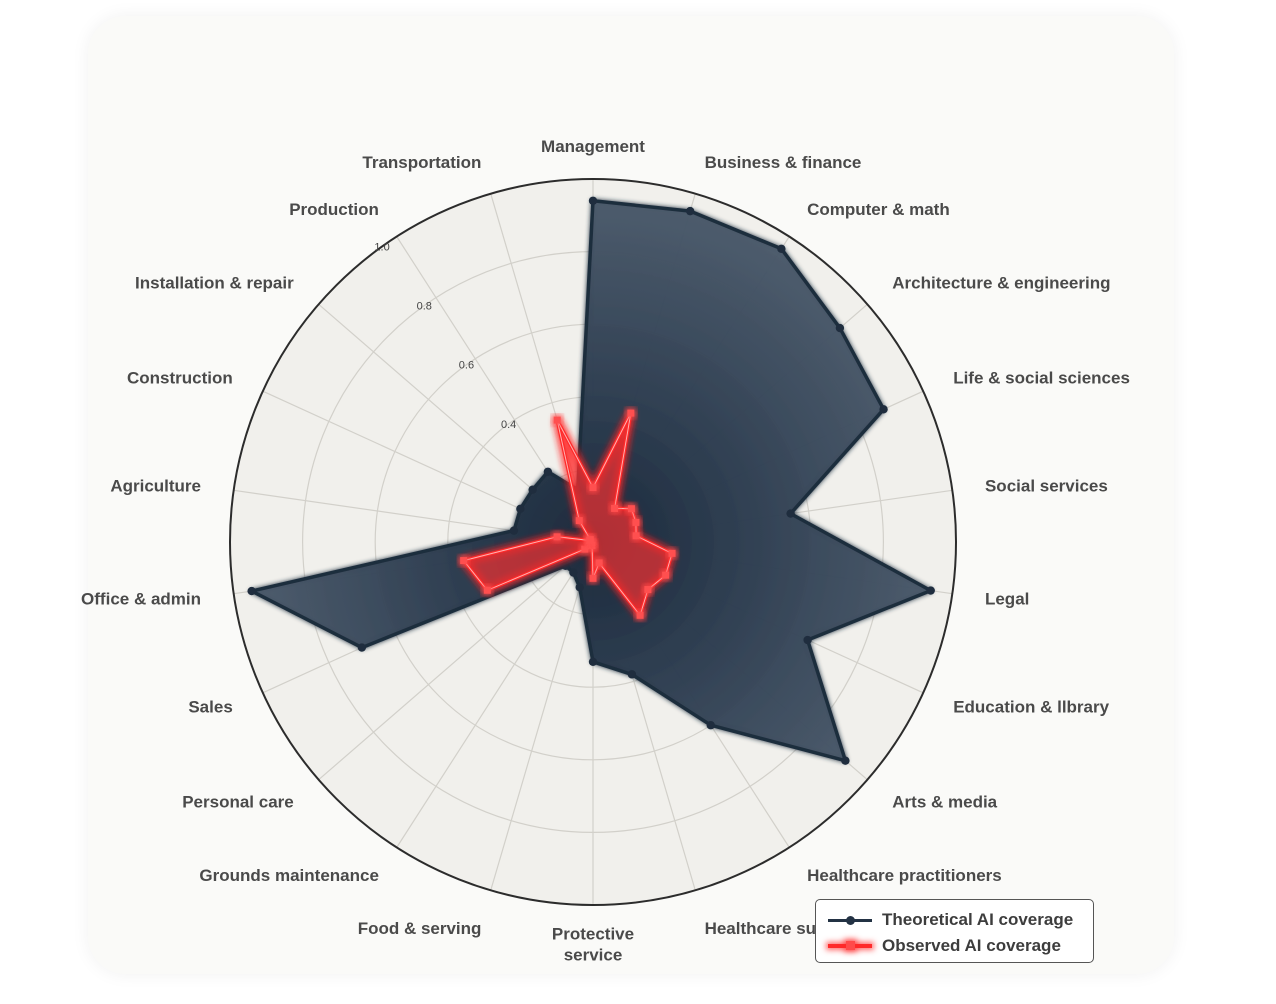 The height and width of the screenshot is (1004, 1276). I want to click on category-label-food-serving: Food & serving, so click(420, 928).